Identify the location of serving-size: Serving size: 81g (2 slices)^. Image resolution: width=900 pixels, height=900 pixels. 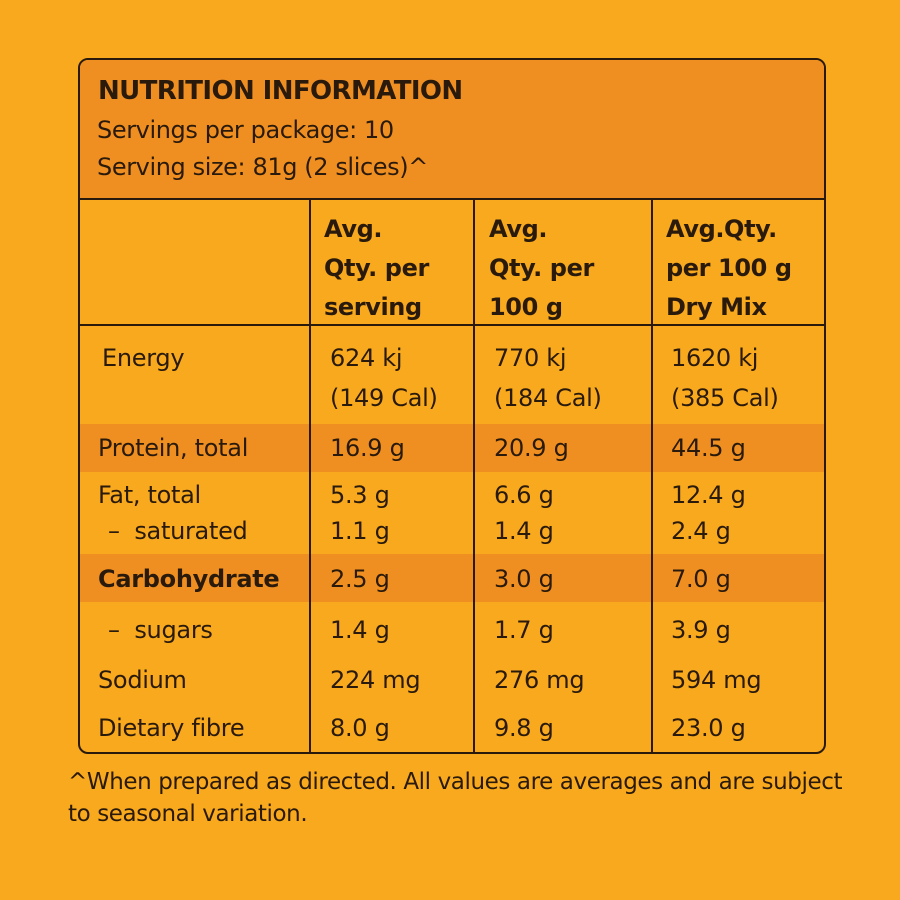
(262, 167).